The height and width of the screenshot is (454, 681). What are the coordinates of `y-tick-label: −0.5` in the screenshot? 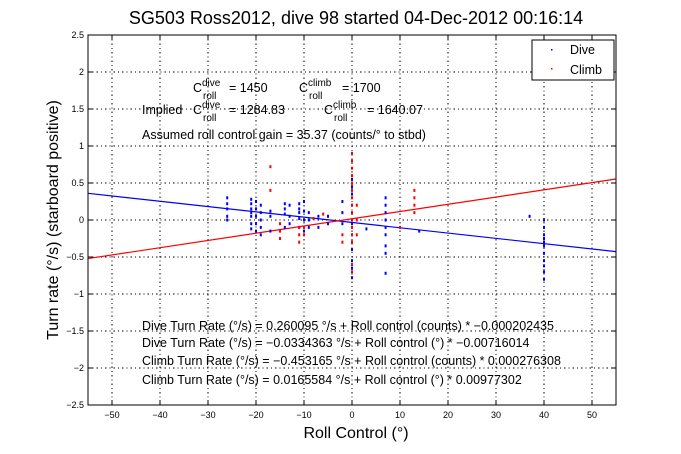 It's located at (75, 257).